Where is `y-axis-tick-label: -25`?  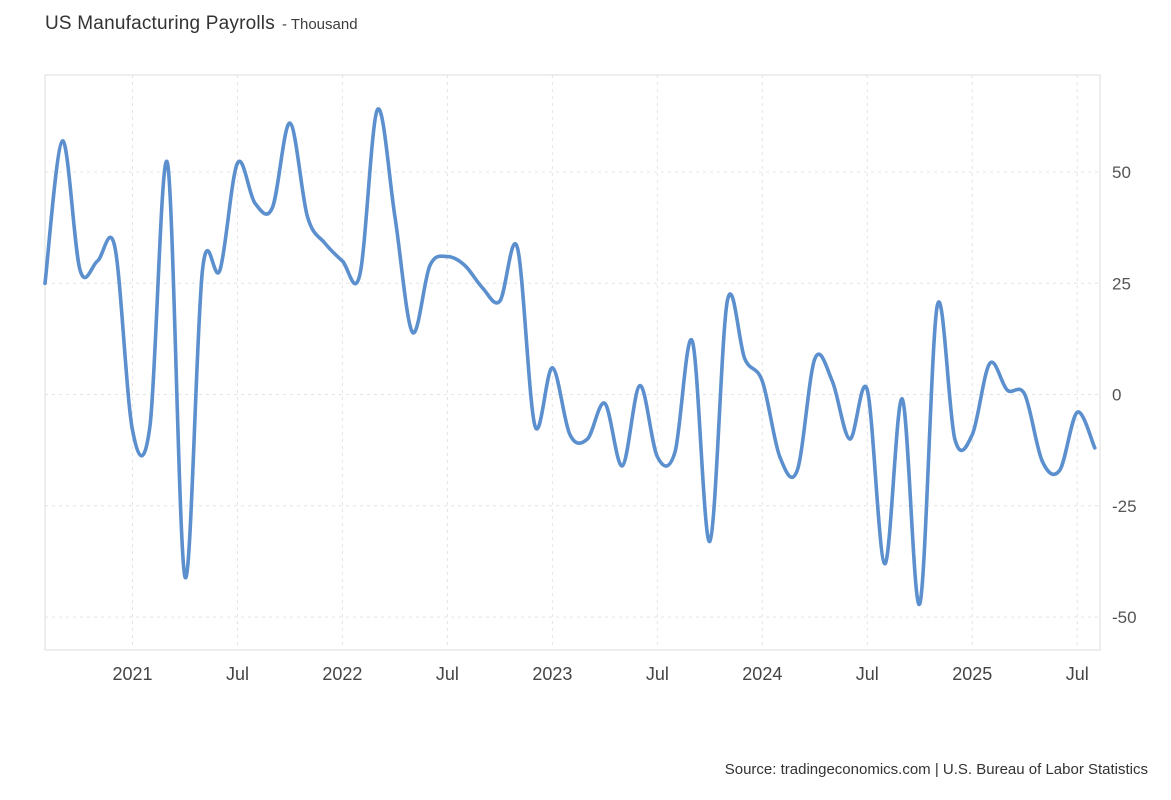 y-axis-tick-label: -25 is located at coordinates (1124, 506).